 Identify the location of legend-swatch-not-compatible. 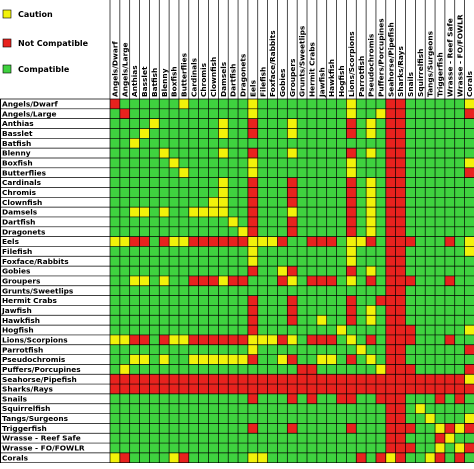
(7, 43).